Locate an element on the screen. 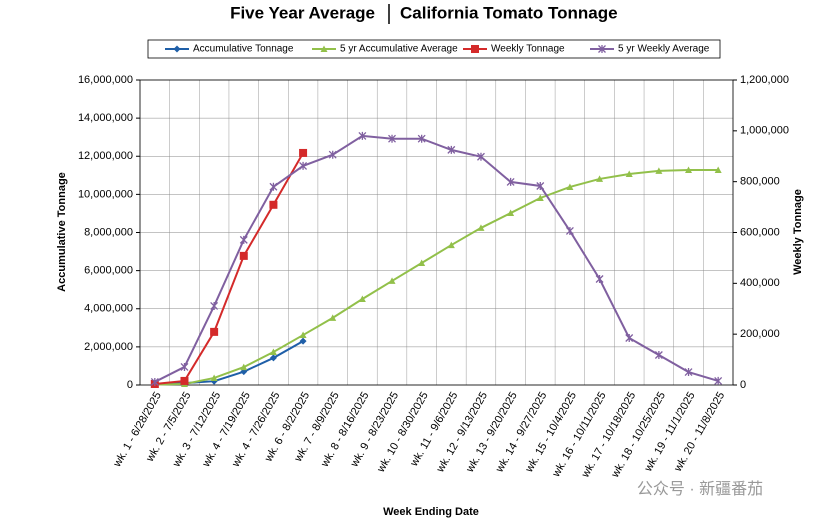 Image resolution: width=816 pixels, height=523 pixels. legend-label: Weekly Tonnage is located at coordinates (528, 49).